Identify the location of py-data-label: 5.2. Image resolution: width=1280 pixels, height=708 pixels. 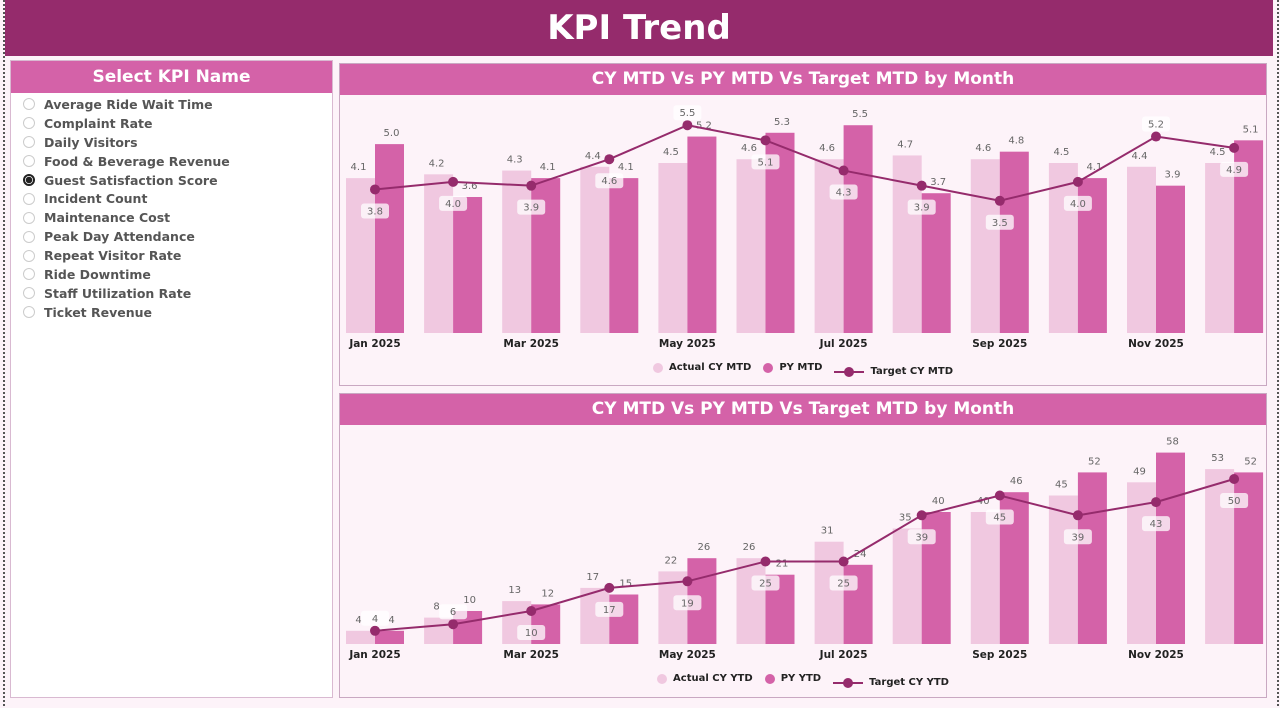
(704, 126).